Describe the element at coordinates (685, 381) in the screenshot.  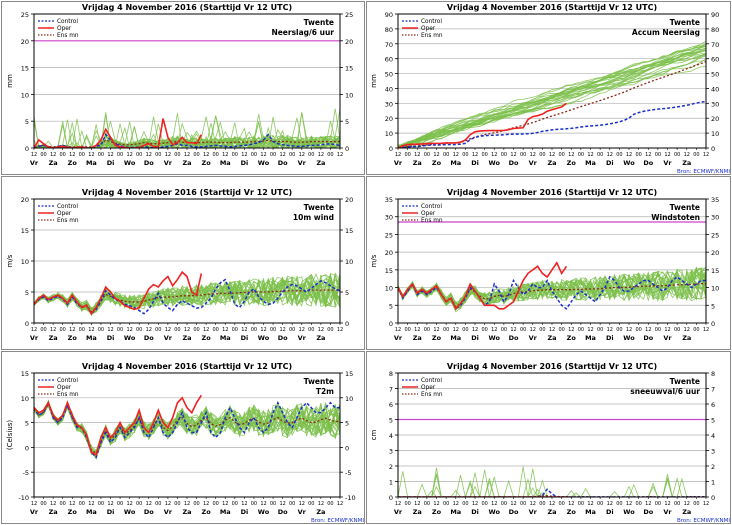
I see `station-name: Twente` at that location.